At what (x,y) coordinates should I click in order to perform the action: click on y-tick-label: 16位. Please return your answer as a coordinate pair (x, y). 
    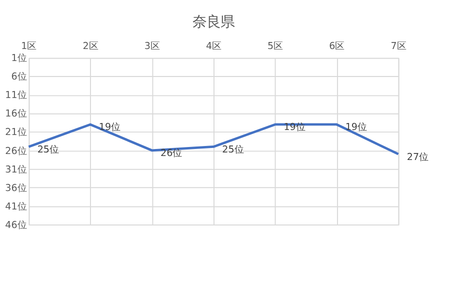
    Looking at the image, I should click on (16, 114).